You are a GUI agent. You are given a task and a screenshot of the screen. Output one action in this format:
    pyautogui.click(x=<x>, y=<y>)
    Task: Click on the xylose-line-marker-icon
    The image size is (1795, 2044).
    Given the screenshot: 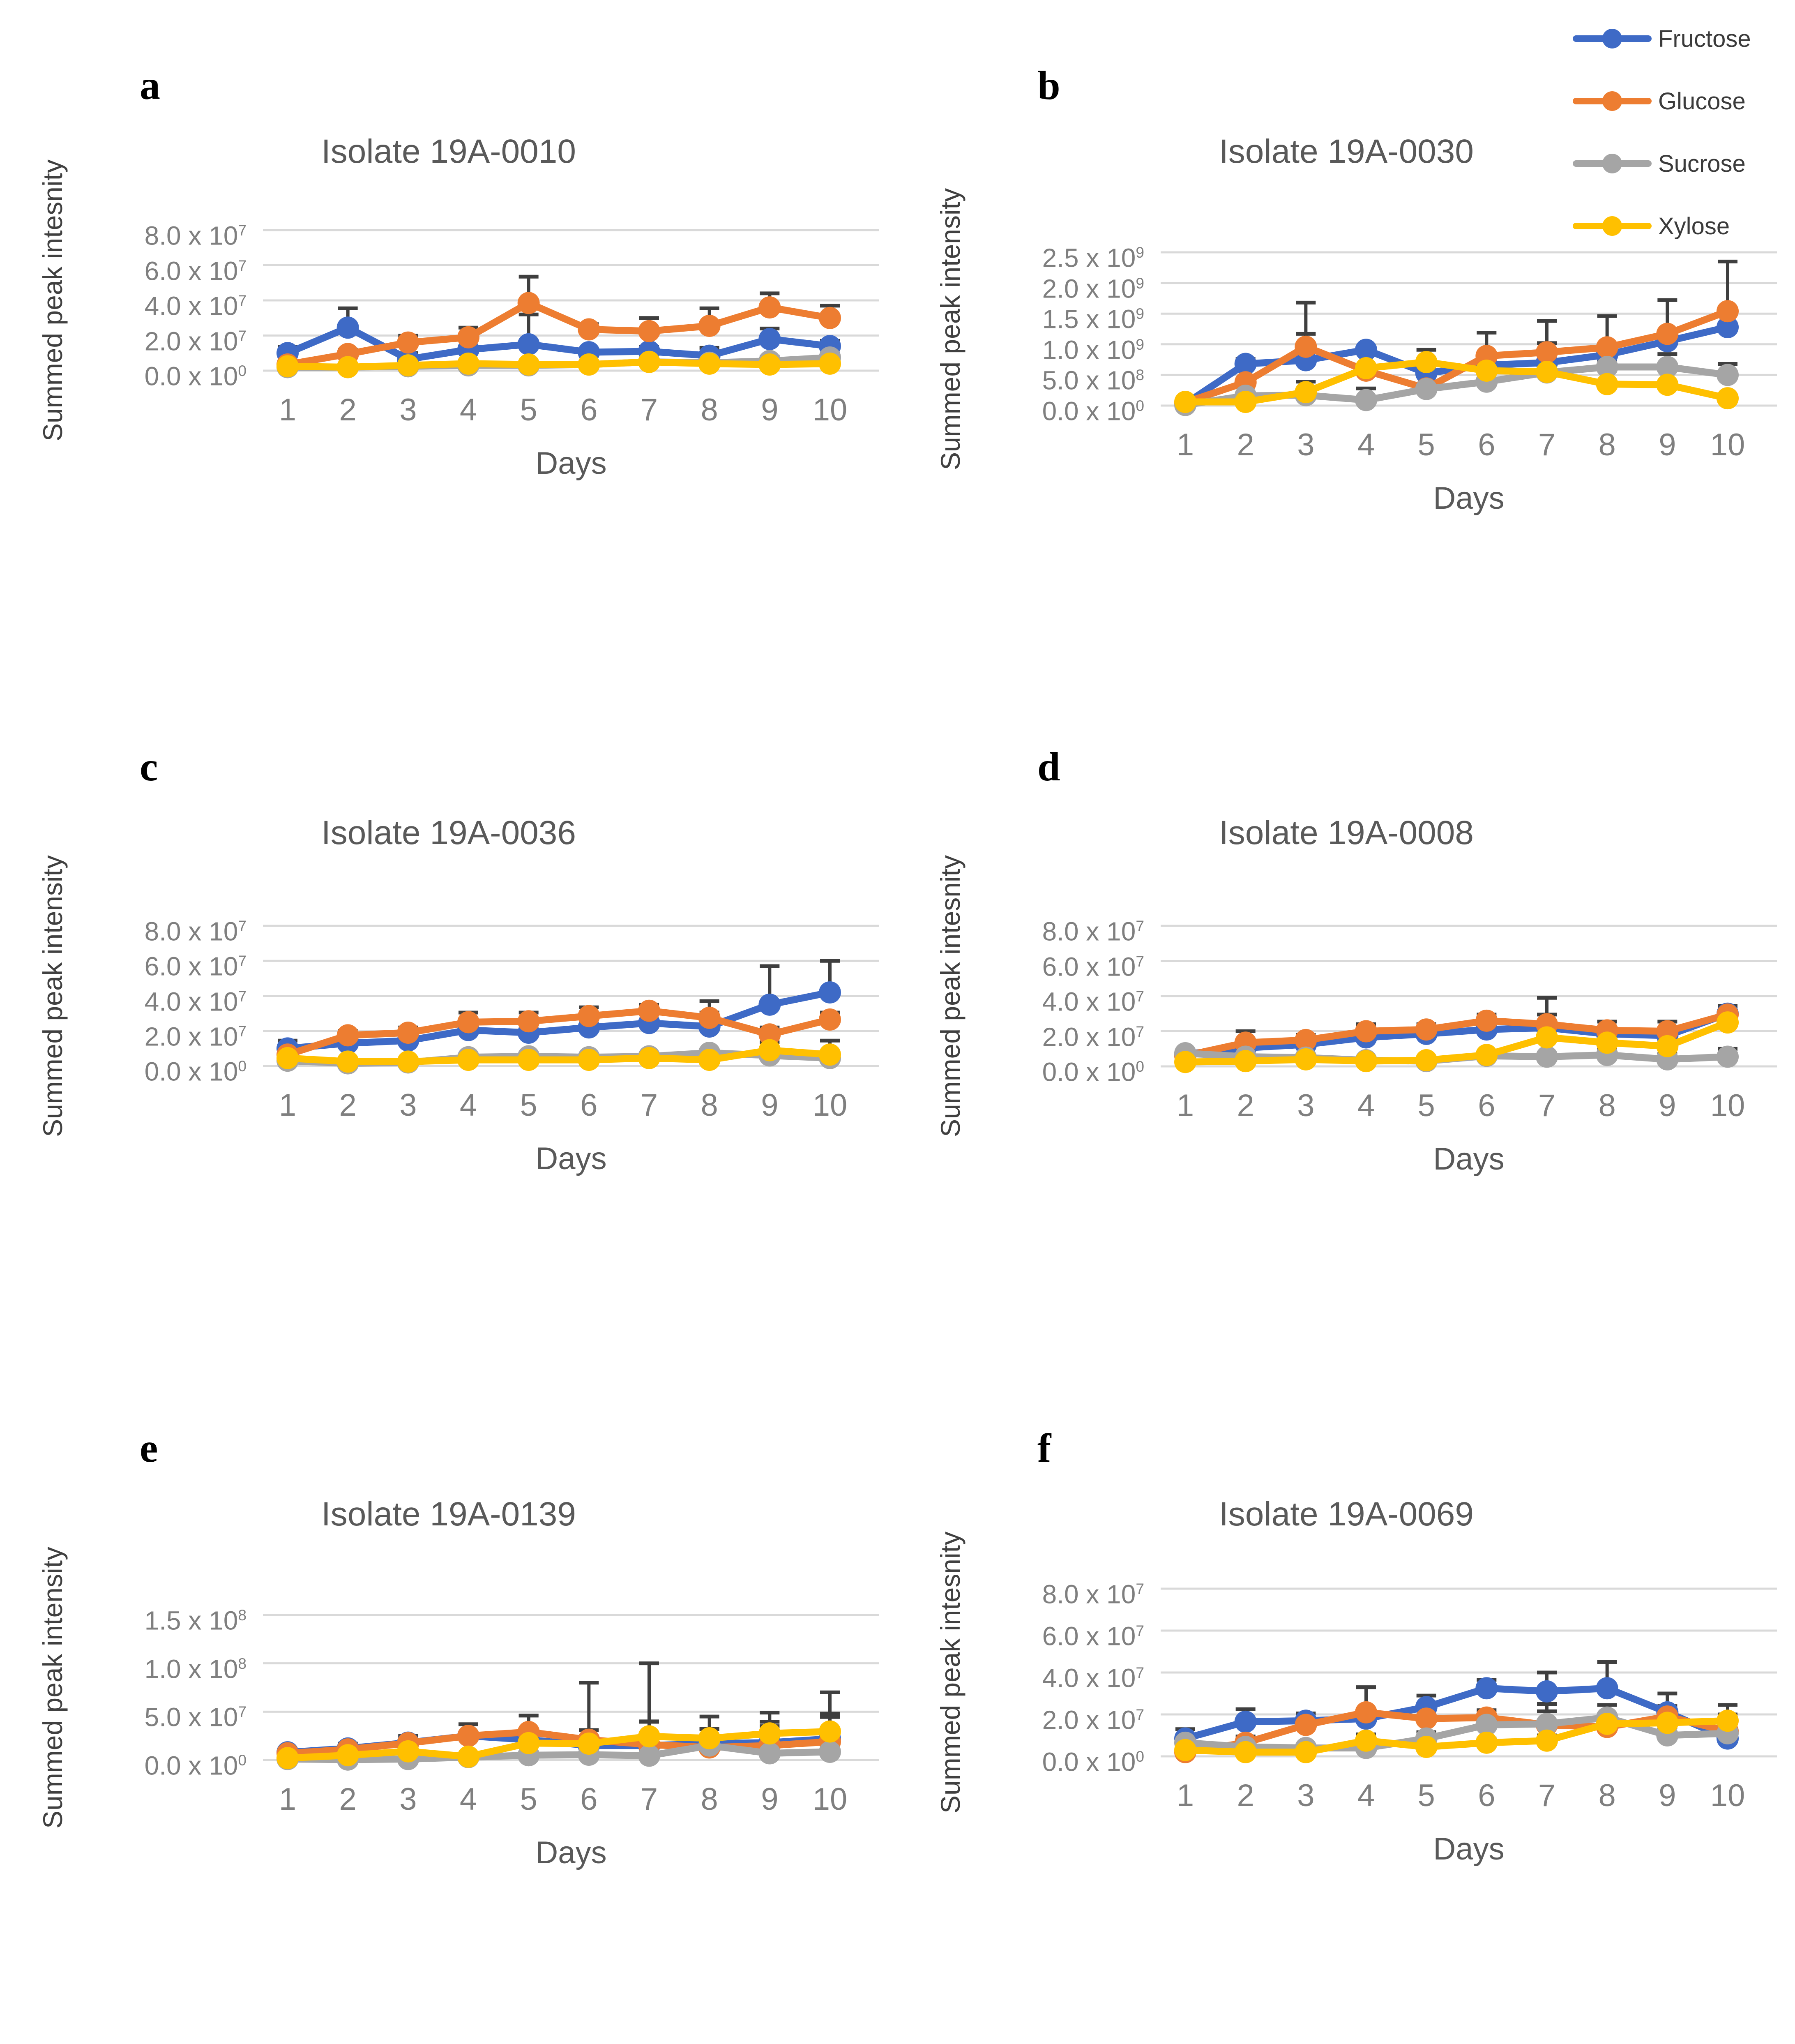 What is the action you would take?
    pyautogui.click(x=1613, y=226)
    